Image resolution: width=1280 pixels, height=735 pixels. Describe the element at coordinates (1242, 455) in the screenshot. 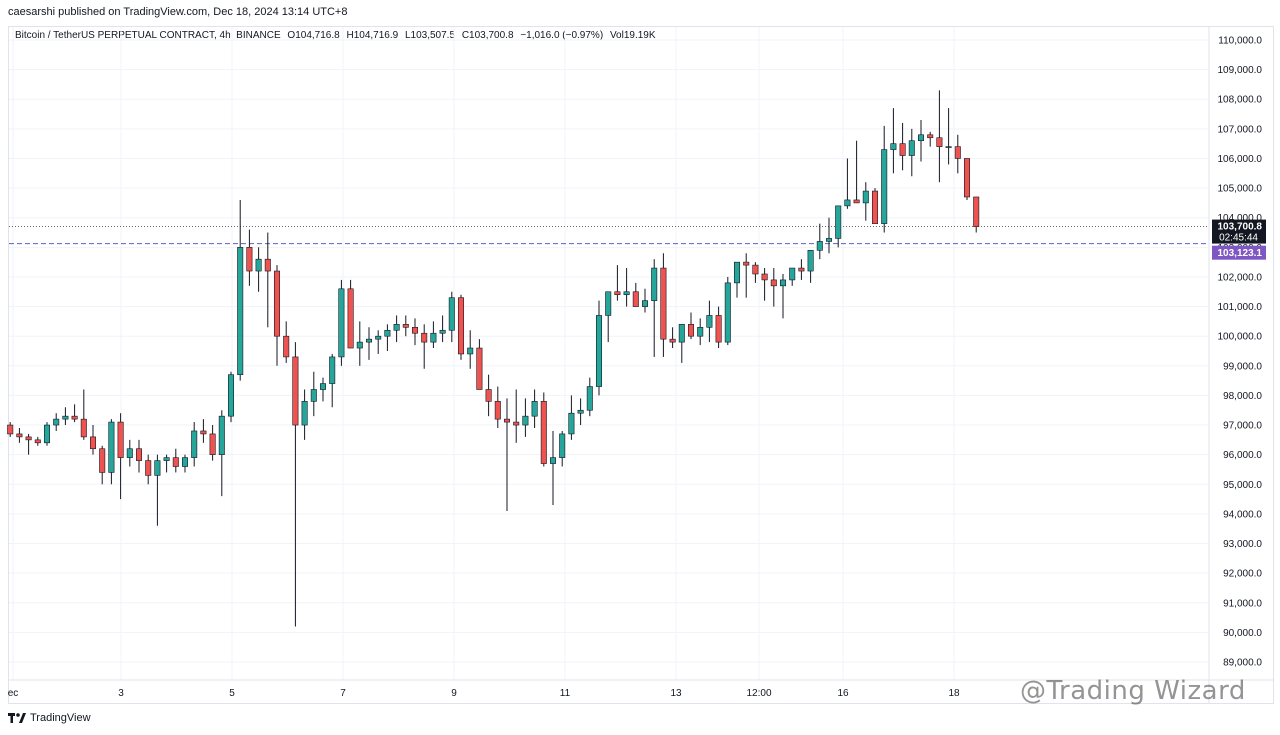

I see `y-tick-label: 96,000.0` at that location.